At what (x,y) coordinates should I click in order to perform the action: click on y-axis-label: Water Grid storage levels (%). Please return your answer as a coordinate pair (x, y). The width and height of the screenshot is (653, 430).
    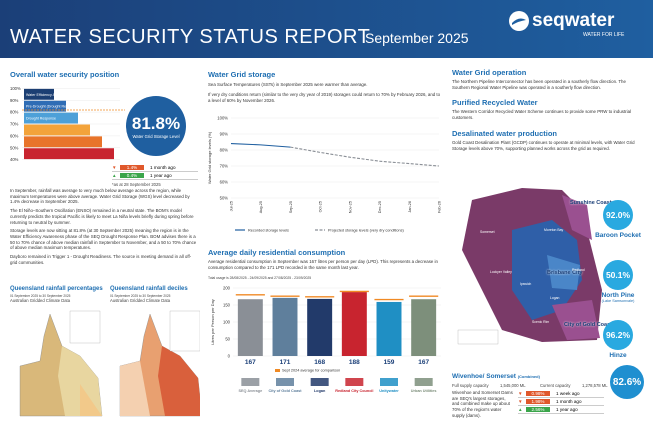
    Looking at the image, I should click on (209, 157).